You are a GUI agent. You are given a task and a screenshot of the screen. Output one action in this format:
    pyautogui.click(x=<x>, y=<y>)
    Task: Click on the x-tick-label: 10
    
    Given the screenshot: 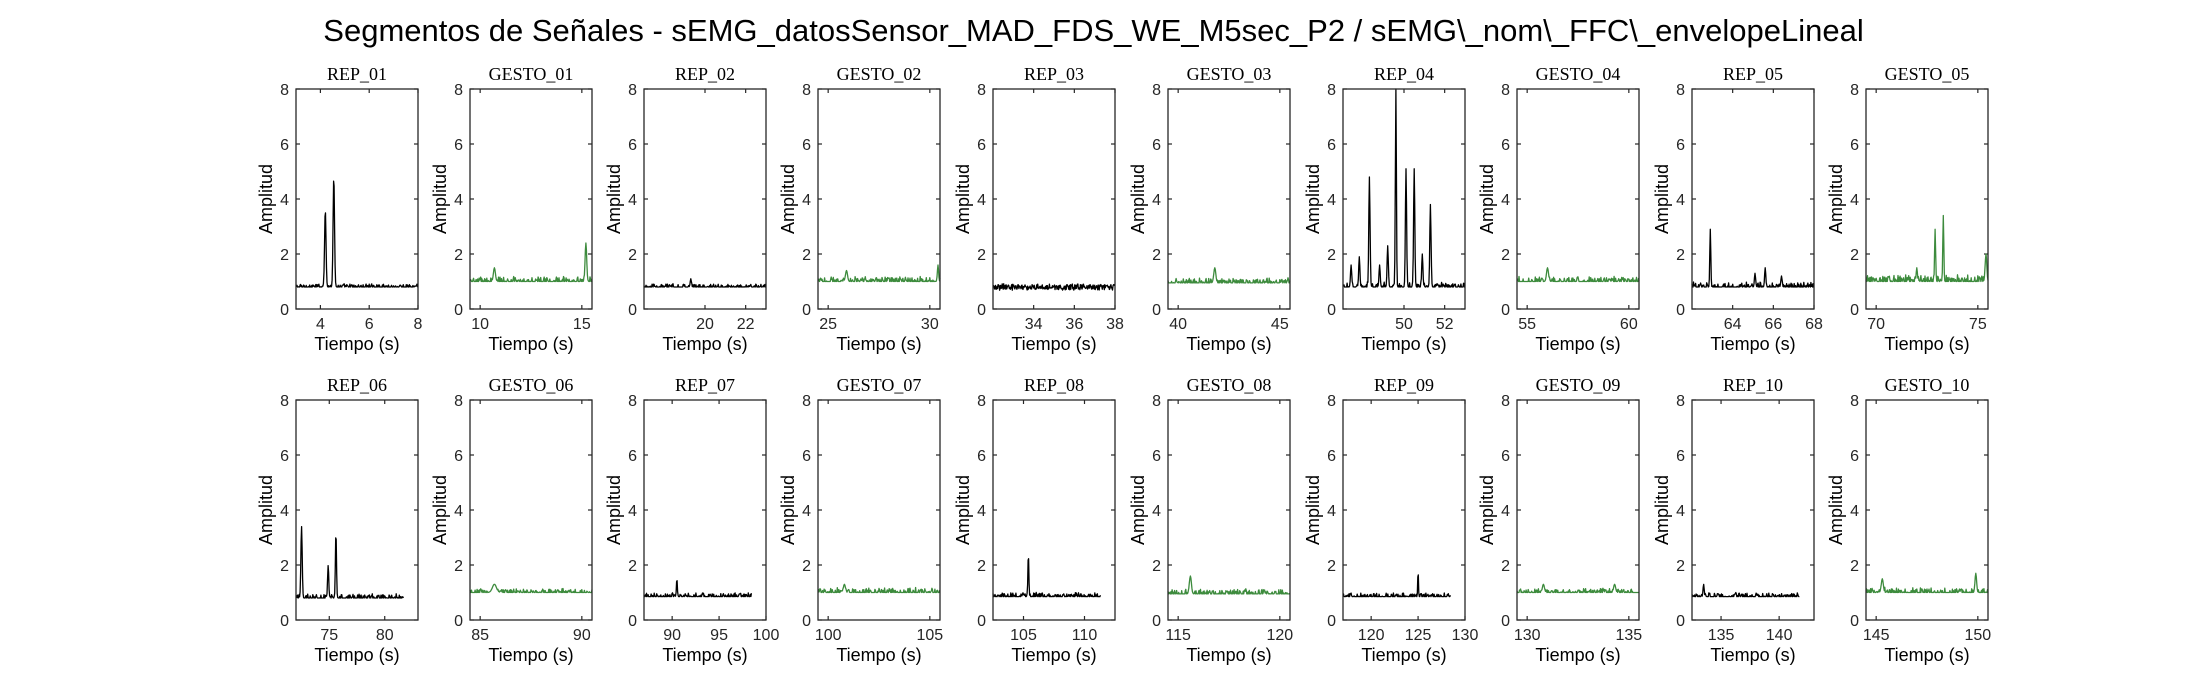 What is the action you would take?
    pyautogui.click(x=480, y=324)
    